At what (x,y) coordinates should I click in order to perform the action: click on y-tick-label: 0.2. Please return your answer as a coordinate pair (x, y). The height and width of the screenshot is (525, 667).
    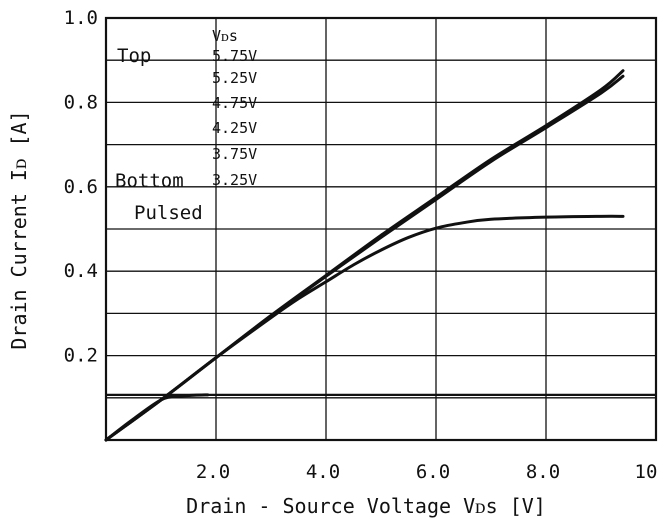
    Looking at the image, I should click on (81, 356).